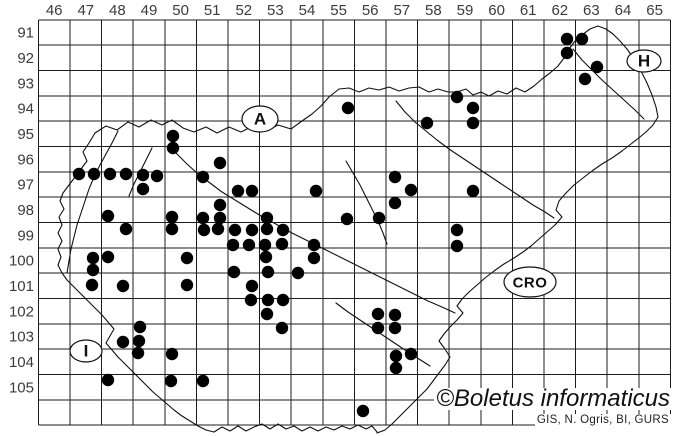 This screenshot has width=680, height=436. What do you see at coordinates (117, 10) in the screenshot?
I see `col-label: 48` at bounding box center [117, 10].